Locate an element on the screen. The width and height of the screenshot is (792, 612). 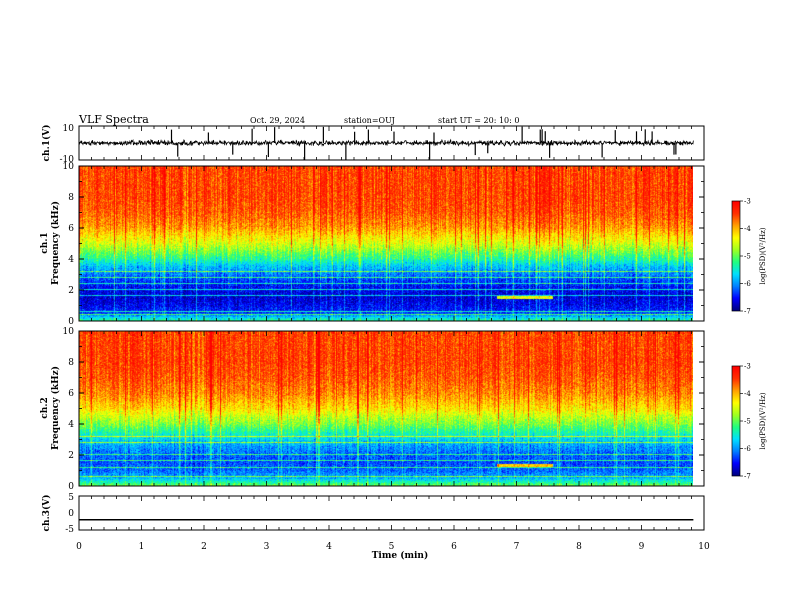
x-axis-title: Time (min) is located at coordinates (400, 555).